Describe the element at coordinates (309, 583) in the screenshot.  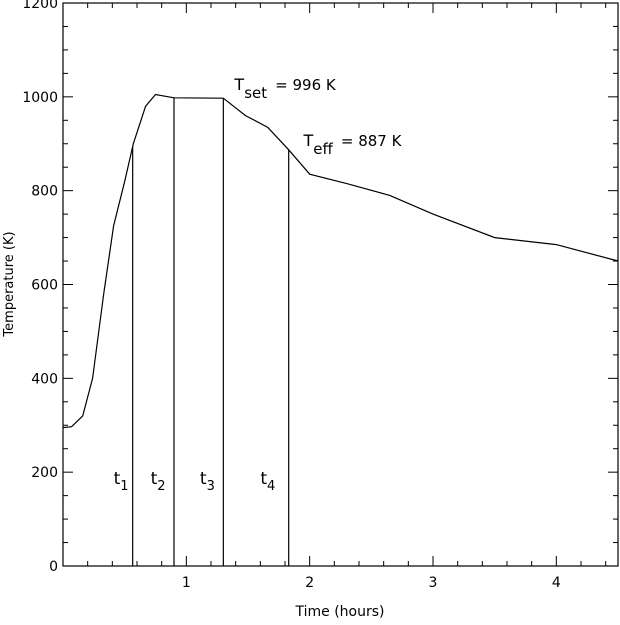
I see `x-tick-label: 2` at that location.